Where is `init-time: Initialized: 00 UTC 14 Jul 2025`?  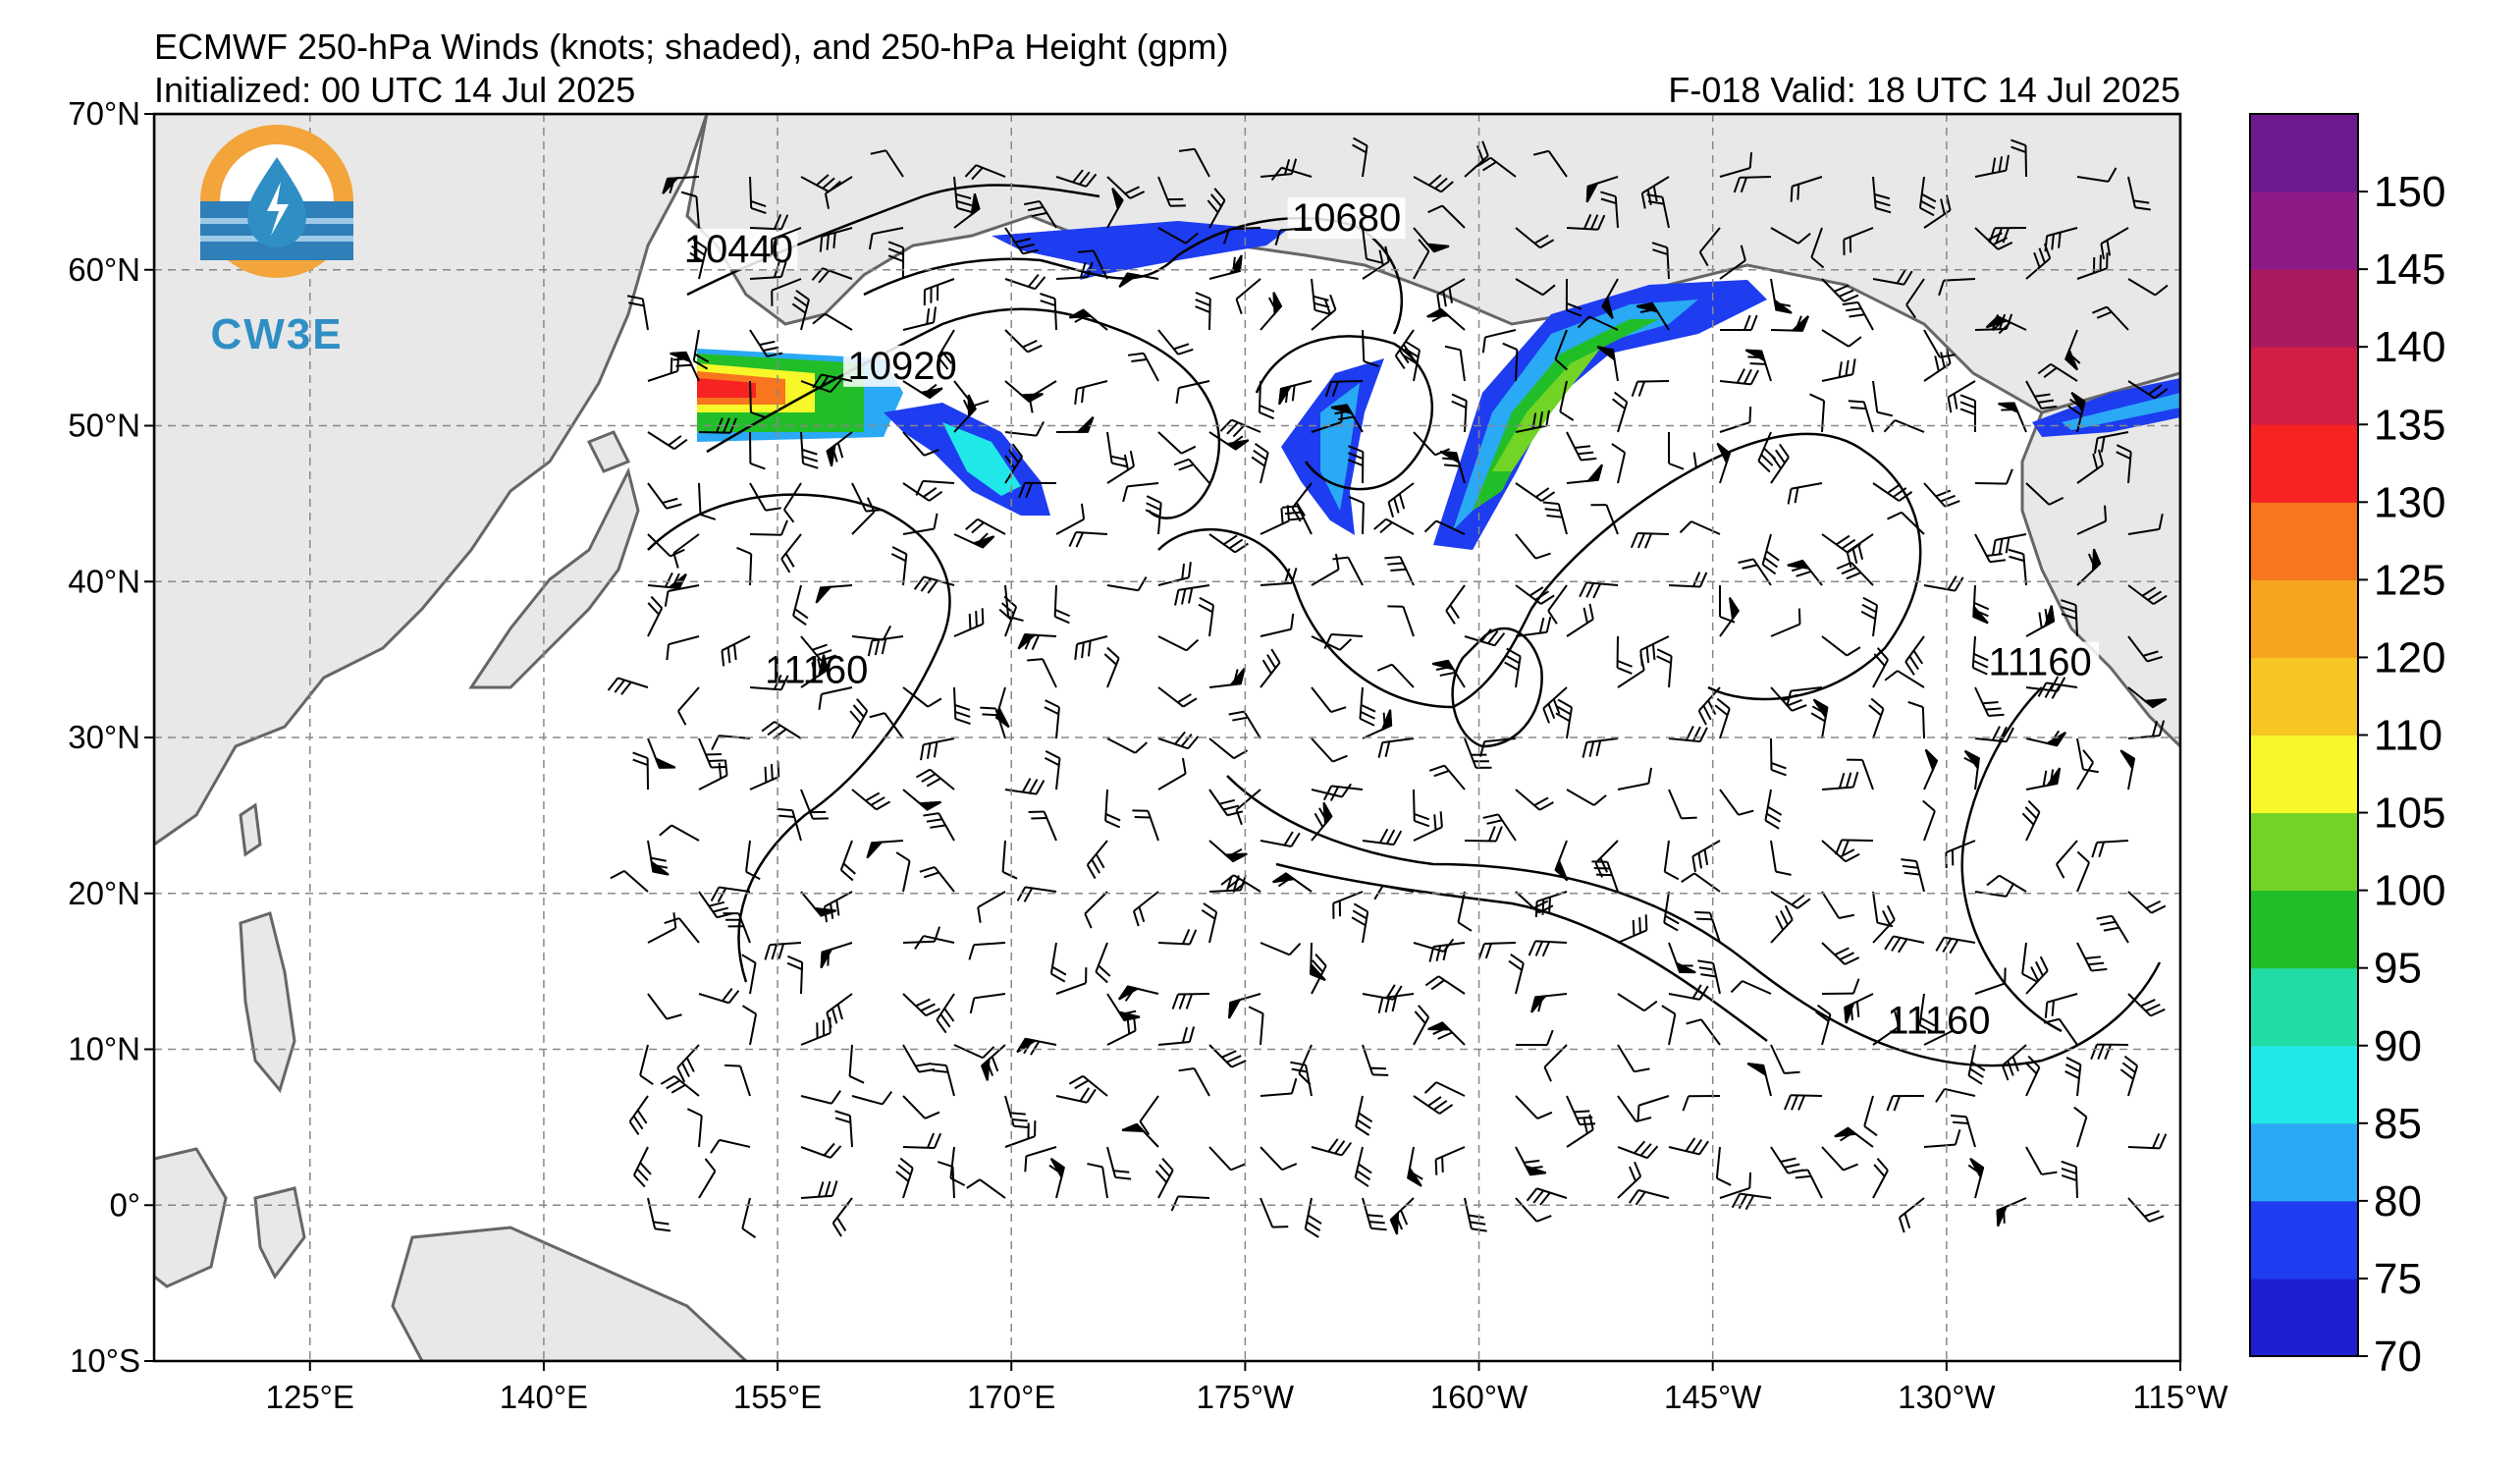
init-time: Initialized: 00 UTC 14 Jul 2025 is located at coordinates (394, 90).